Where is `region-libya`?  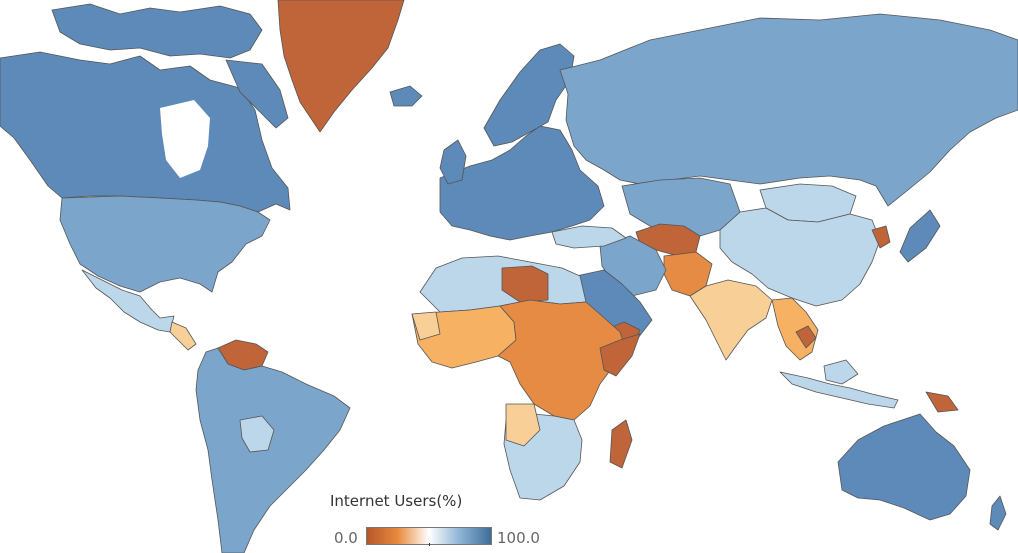
region-libya is located at coordinates (525, 284).